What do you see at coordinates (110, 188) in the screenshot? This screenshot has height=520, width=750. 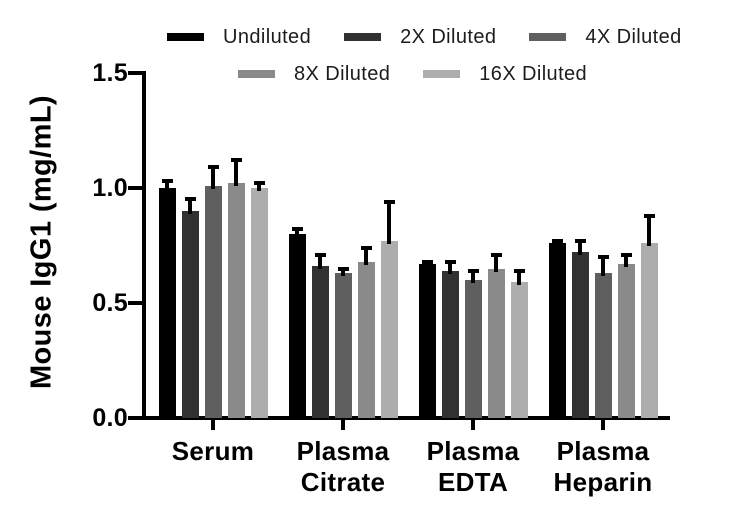 I see `y-tick-label: 1.0` at bounding box center [110, 188].